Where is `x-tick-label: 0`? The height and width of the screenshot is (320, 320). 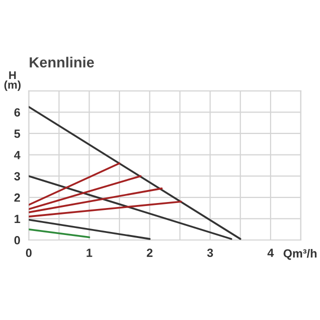 x-tick-label: 0 is located at coordinates (29, 253).